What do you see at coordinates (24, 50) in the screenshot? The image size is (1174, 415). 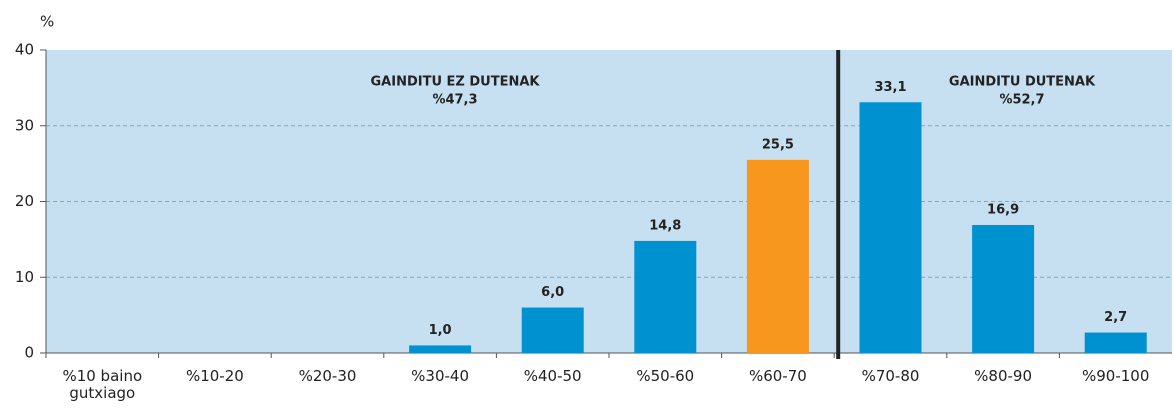 I see `y-tick-label: 40` at bounding box center [24, 50].